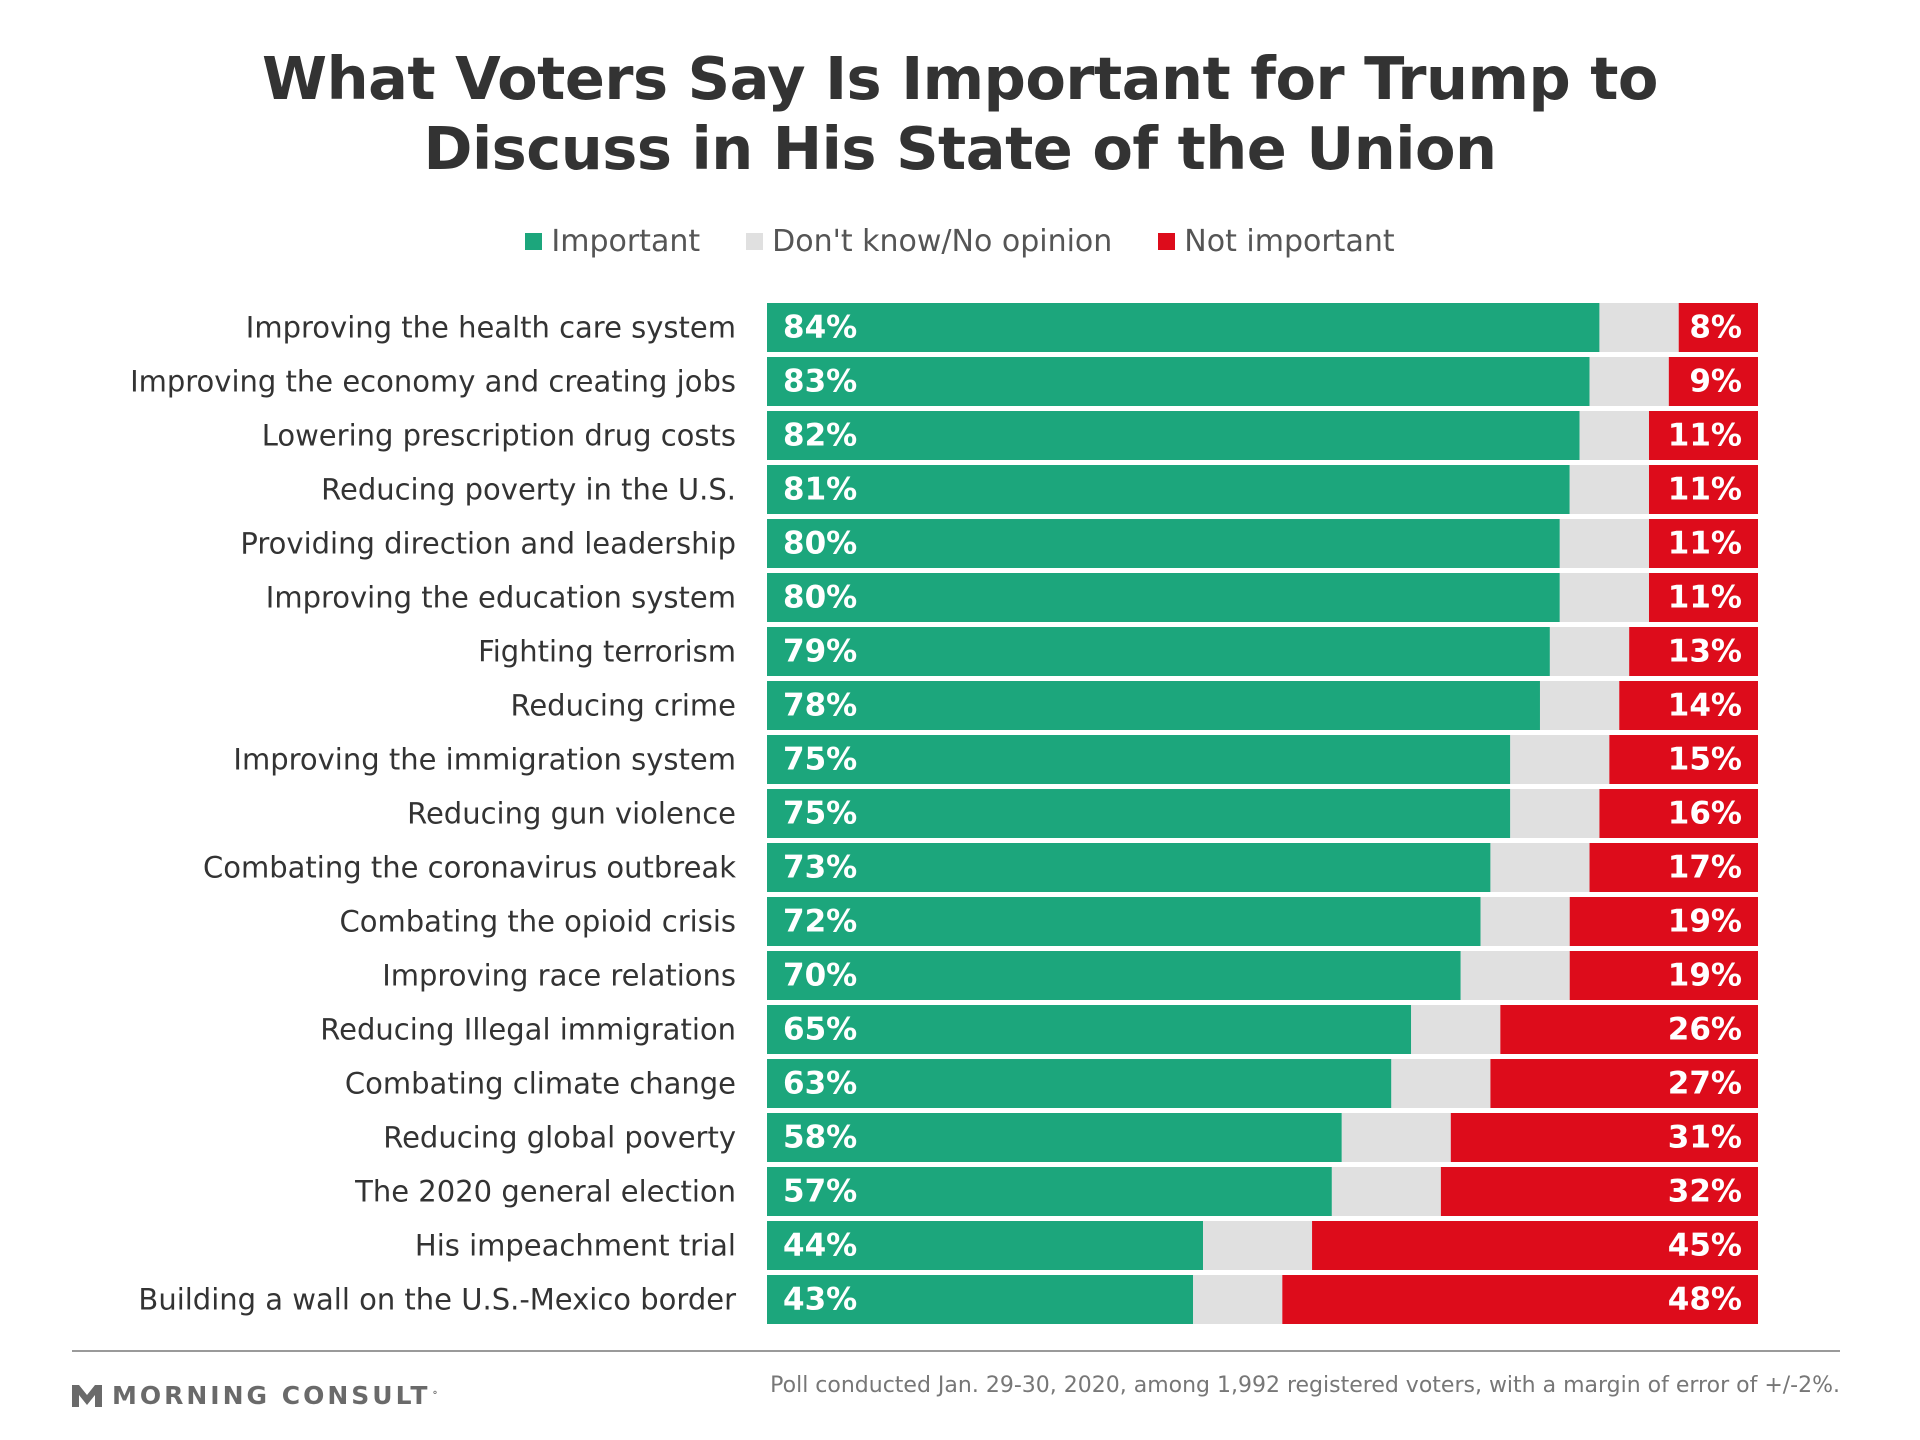  I want to click on data-label-important-improving-the-health-care-system: 84%, so click(820, 328).